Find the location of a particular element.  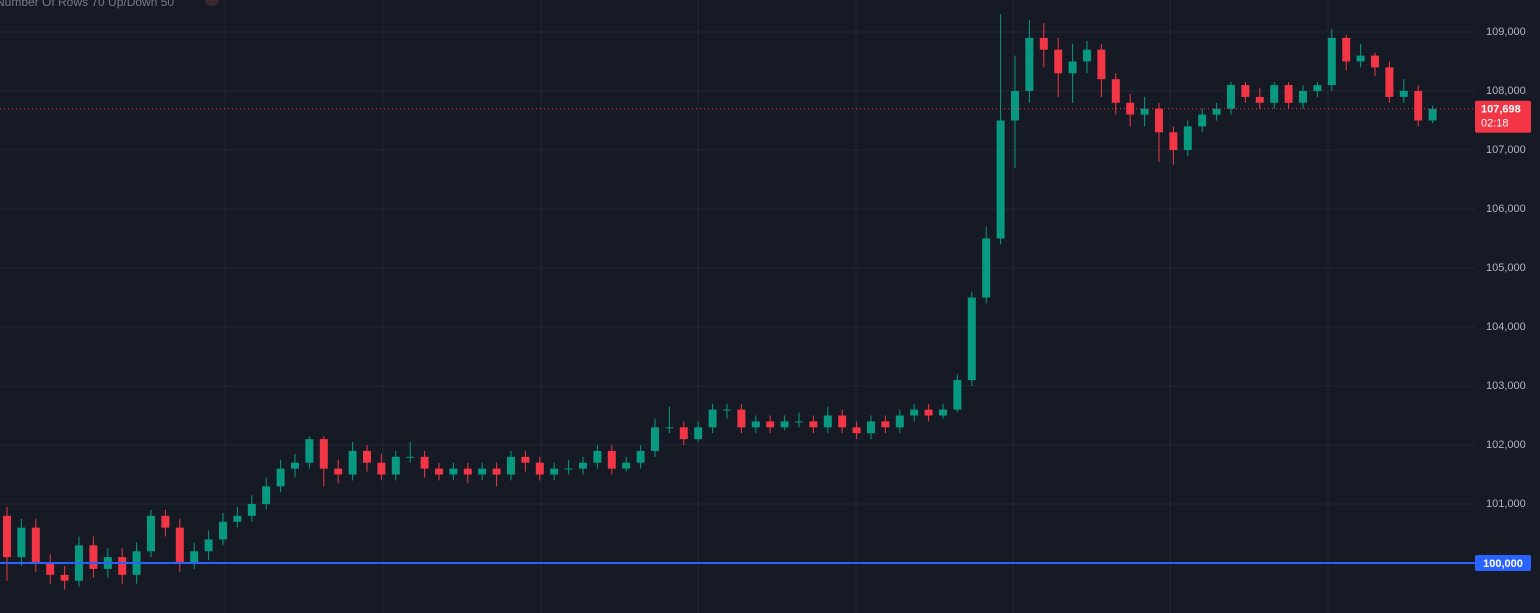

y-tick-label: 102,000 is located at coordinates (1506, 445).